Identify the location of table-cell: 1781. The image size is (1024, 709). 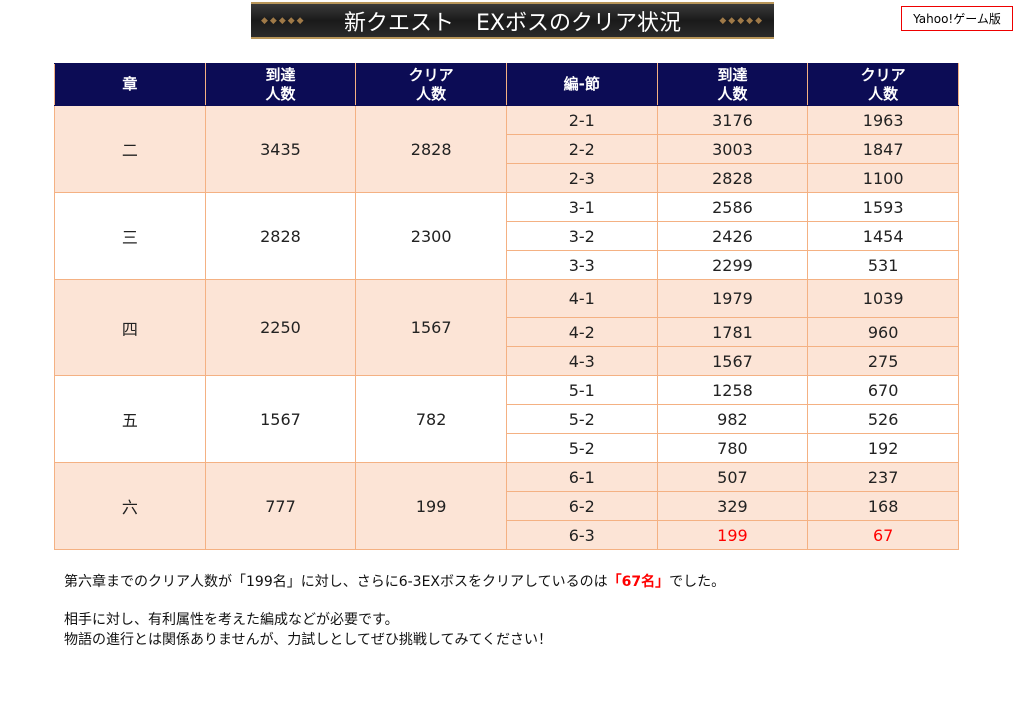
(732, 332).